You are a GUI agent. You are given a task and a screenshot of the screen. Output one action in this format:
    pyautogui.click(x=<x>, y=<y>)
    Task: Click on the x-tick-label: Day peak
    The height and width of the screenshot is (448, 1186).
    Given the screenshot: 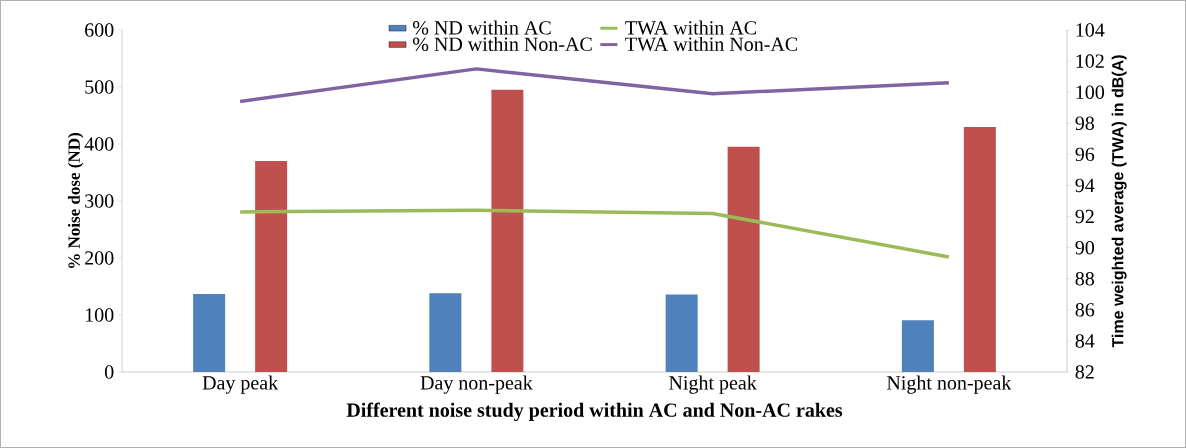 What is the action you would take?
    pyautogui.click(x=240, y=384)
    